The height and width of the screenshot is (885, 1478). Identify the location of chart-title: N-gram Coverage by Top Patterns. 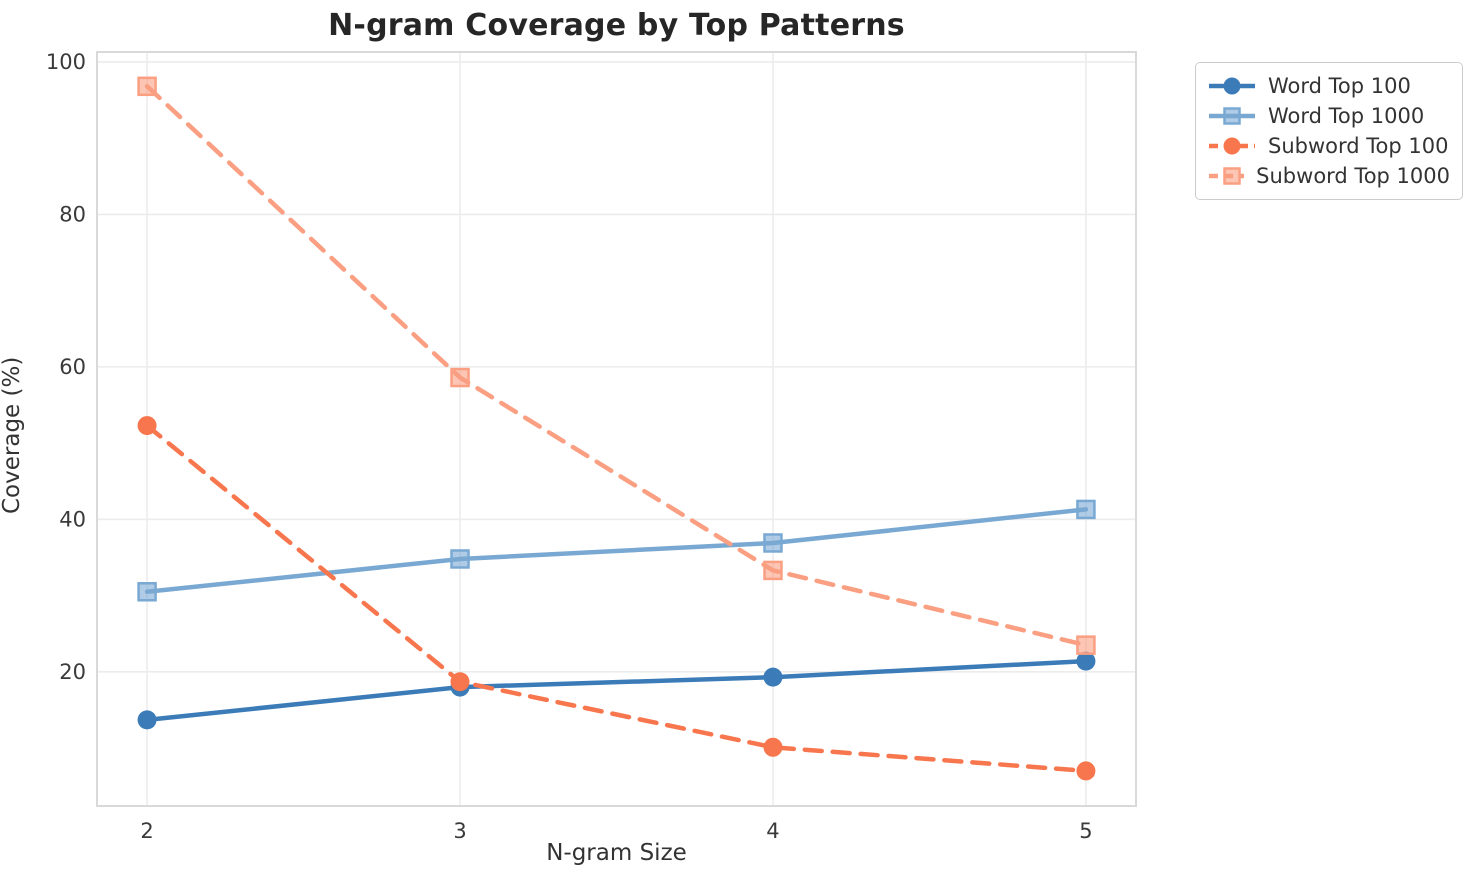
(616, 25).